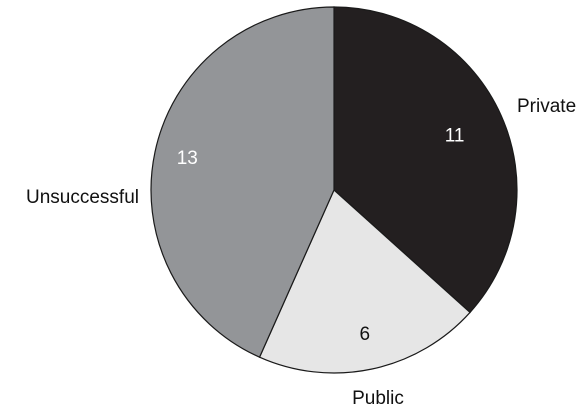 The image size is (585, 410). I want to click on pie-category-label-private: Private, so click(546, 106).